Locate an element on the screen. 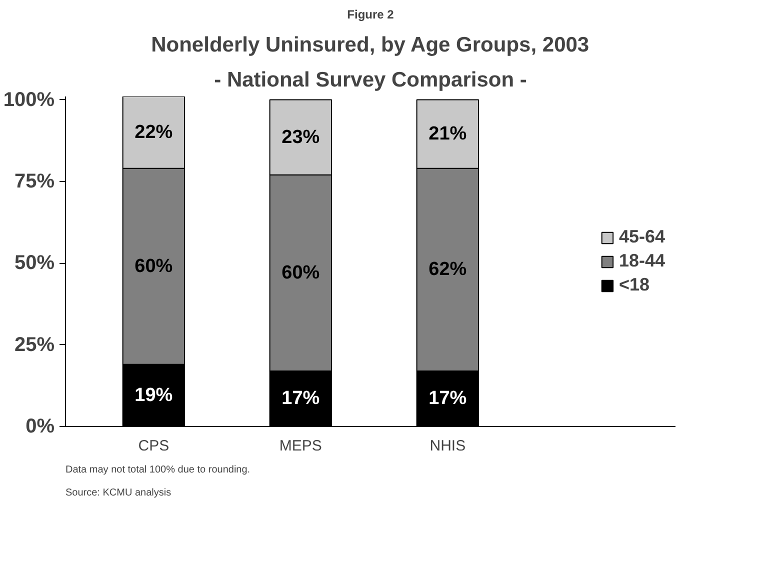 The image size is (767, 587). y-tick-label: 25% is located at coordinates (34, 345).